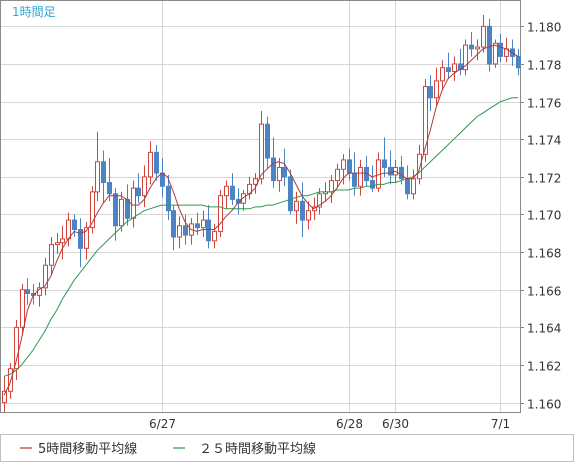 The width and height of the screenshot is (574, 462). Describe the element at coordinates (329, 424) in the screenshot. I see `x-axis-ticks: 6/27 6/28 6/30 7/1` at that location.